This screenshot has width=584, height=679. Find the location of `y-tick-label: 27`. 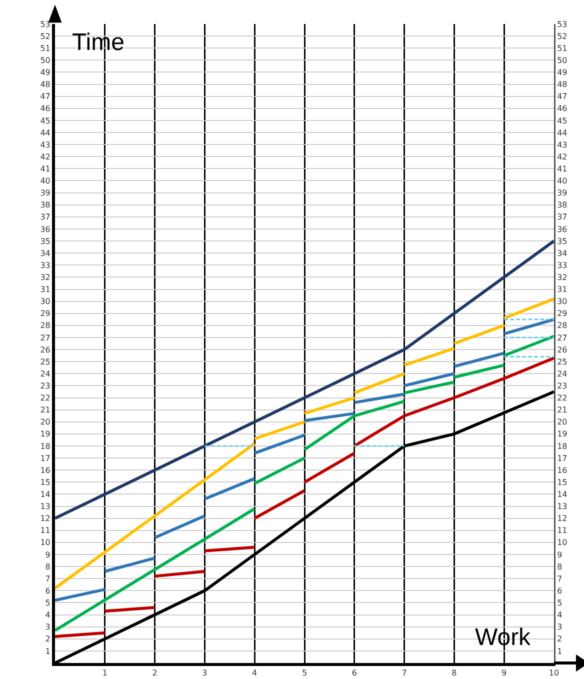

y-tick-label: 27 is located at coordinates (45, 337).